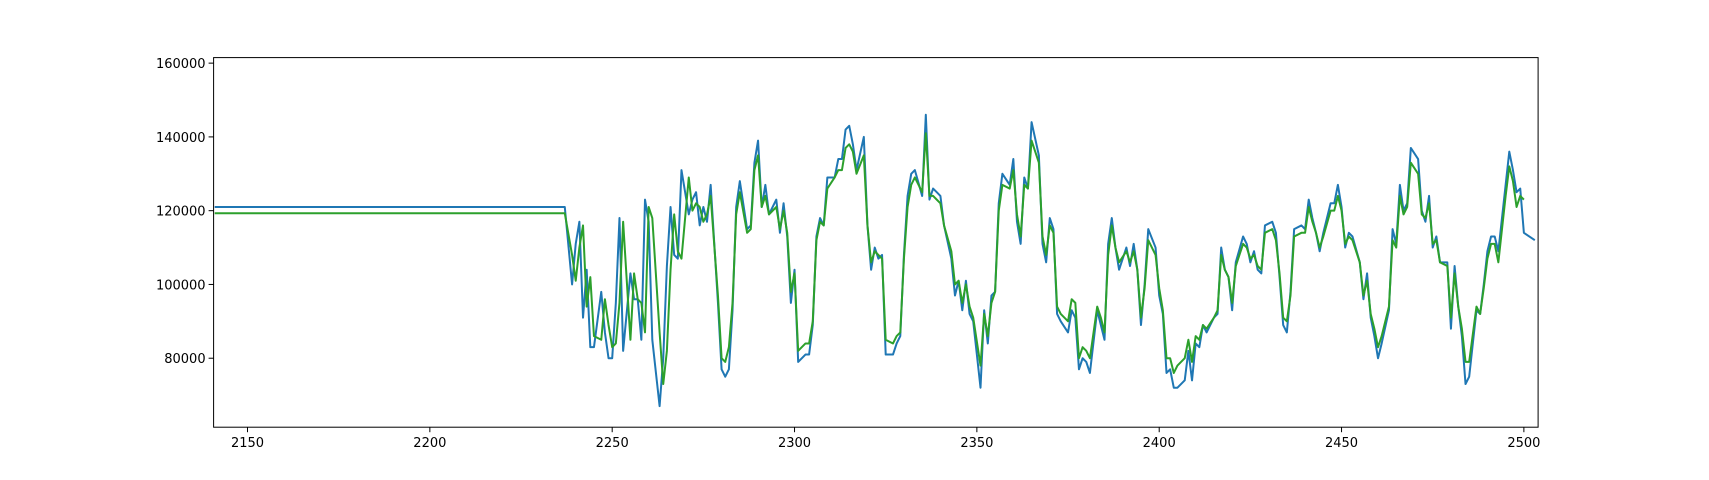  What do you see at coordinates (976, 443) in the screenshot?
I see `x-tick-label: 2350` at bounding box center [976, 443].